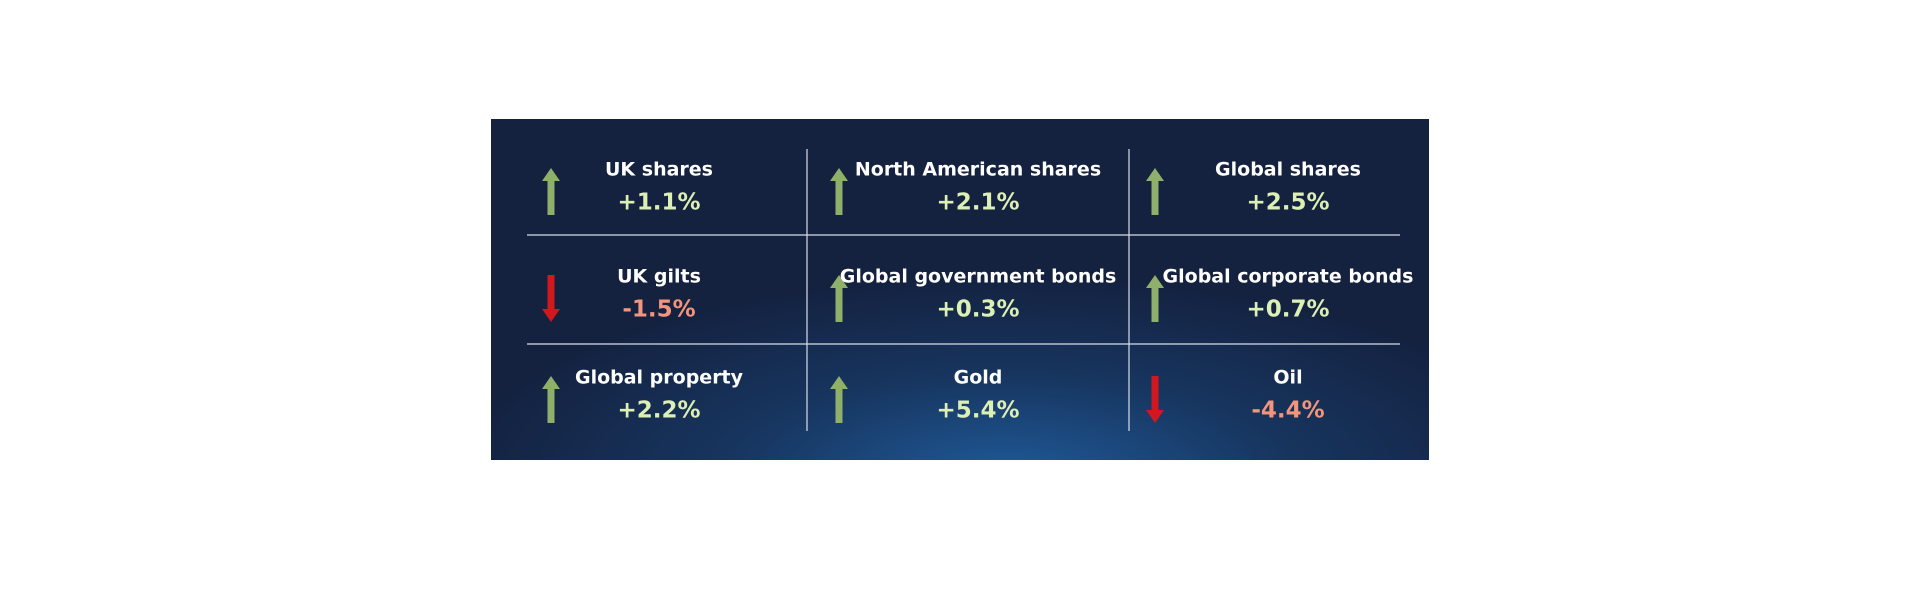  What do you see at coordinates (1287, 203) in the screenshot?
I see `tile-value: +2.5%` at bounding box center [1287, 203].